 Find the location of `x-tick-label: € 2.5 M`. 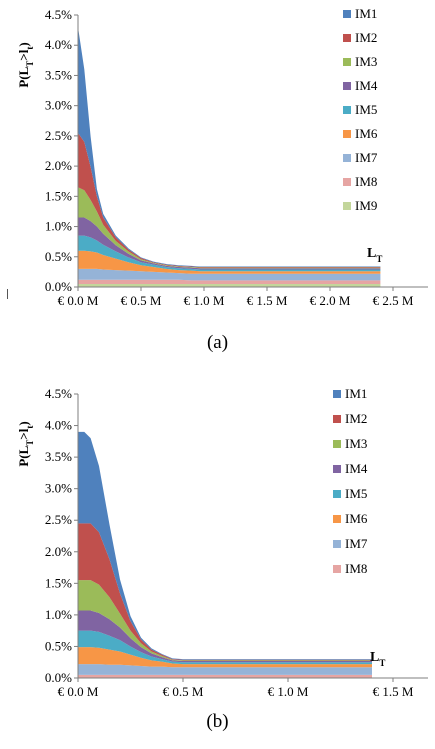

x-tick-label: € 2.5 M is located at coordinates (393, 300).